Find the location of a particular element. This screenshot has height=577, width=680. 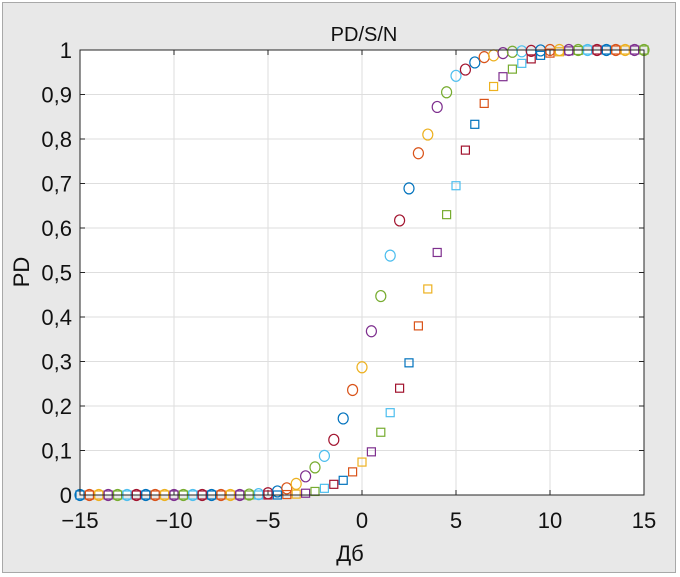

y-tick-label: 0,1 is located at coordinates (56, 451).